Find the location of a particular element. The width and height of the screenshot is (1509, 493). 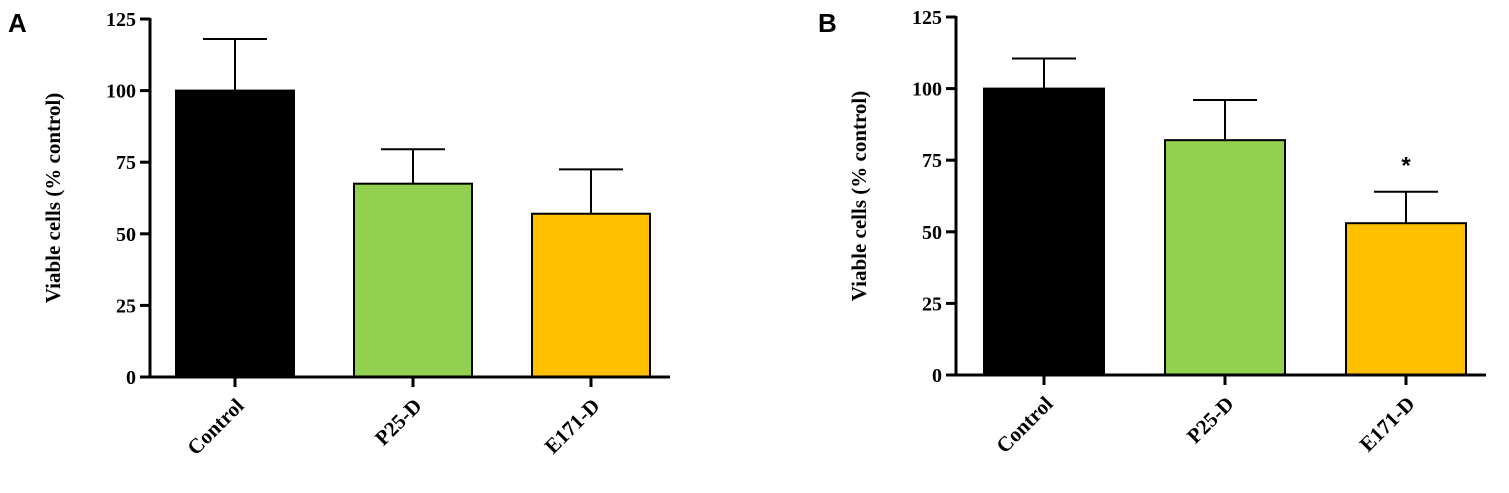

panel-letter: B is located at coordinates (827, 23).